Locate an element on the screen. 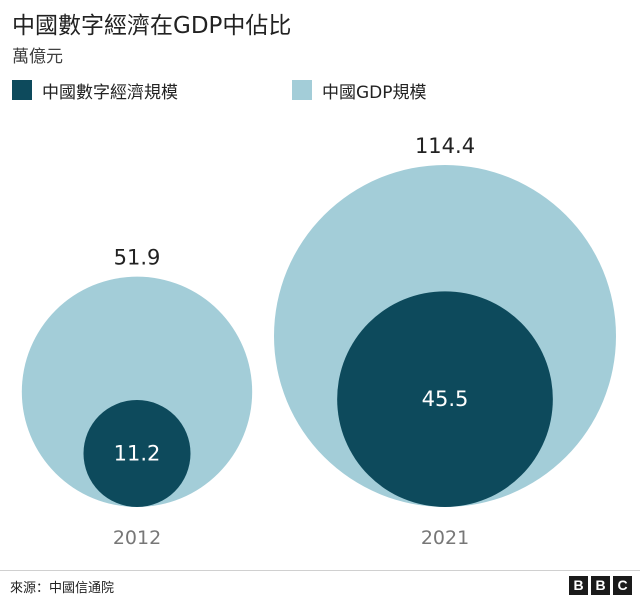 The height and width of the screenshot is (603, 640). gdp-bubble-2012 is located at coordinates (137, 391).